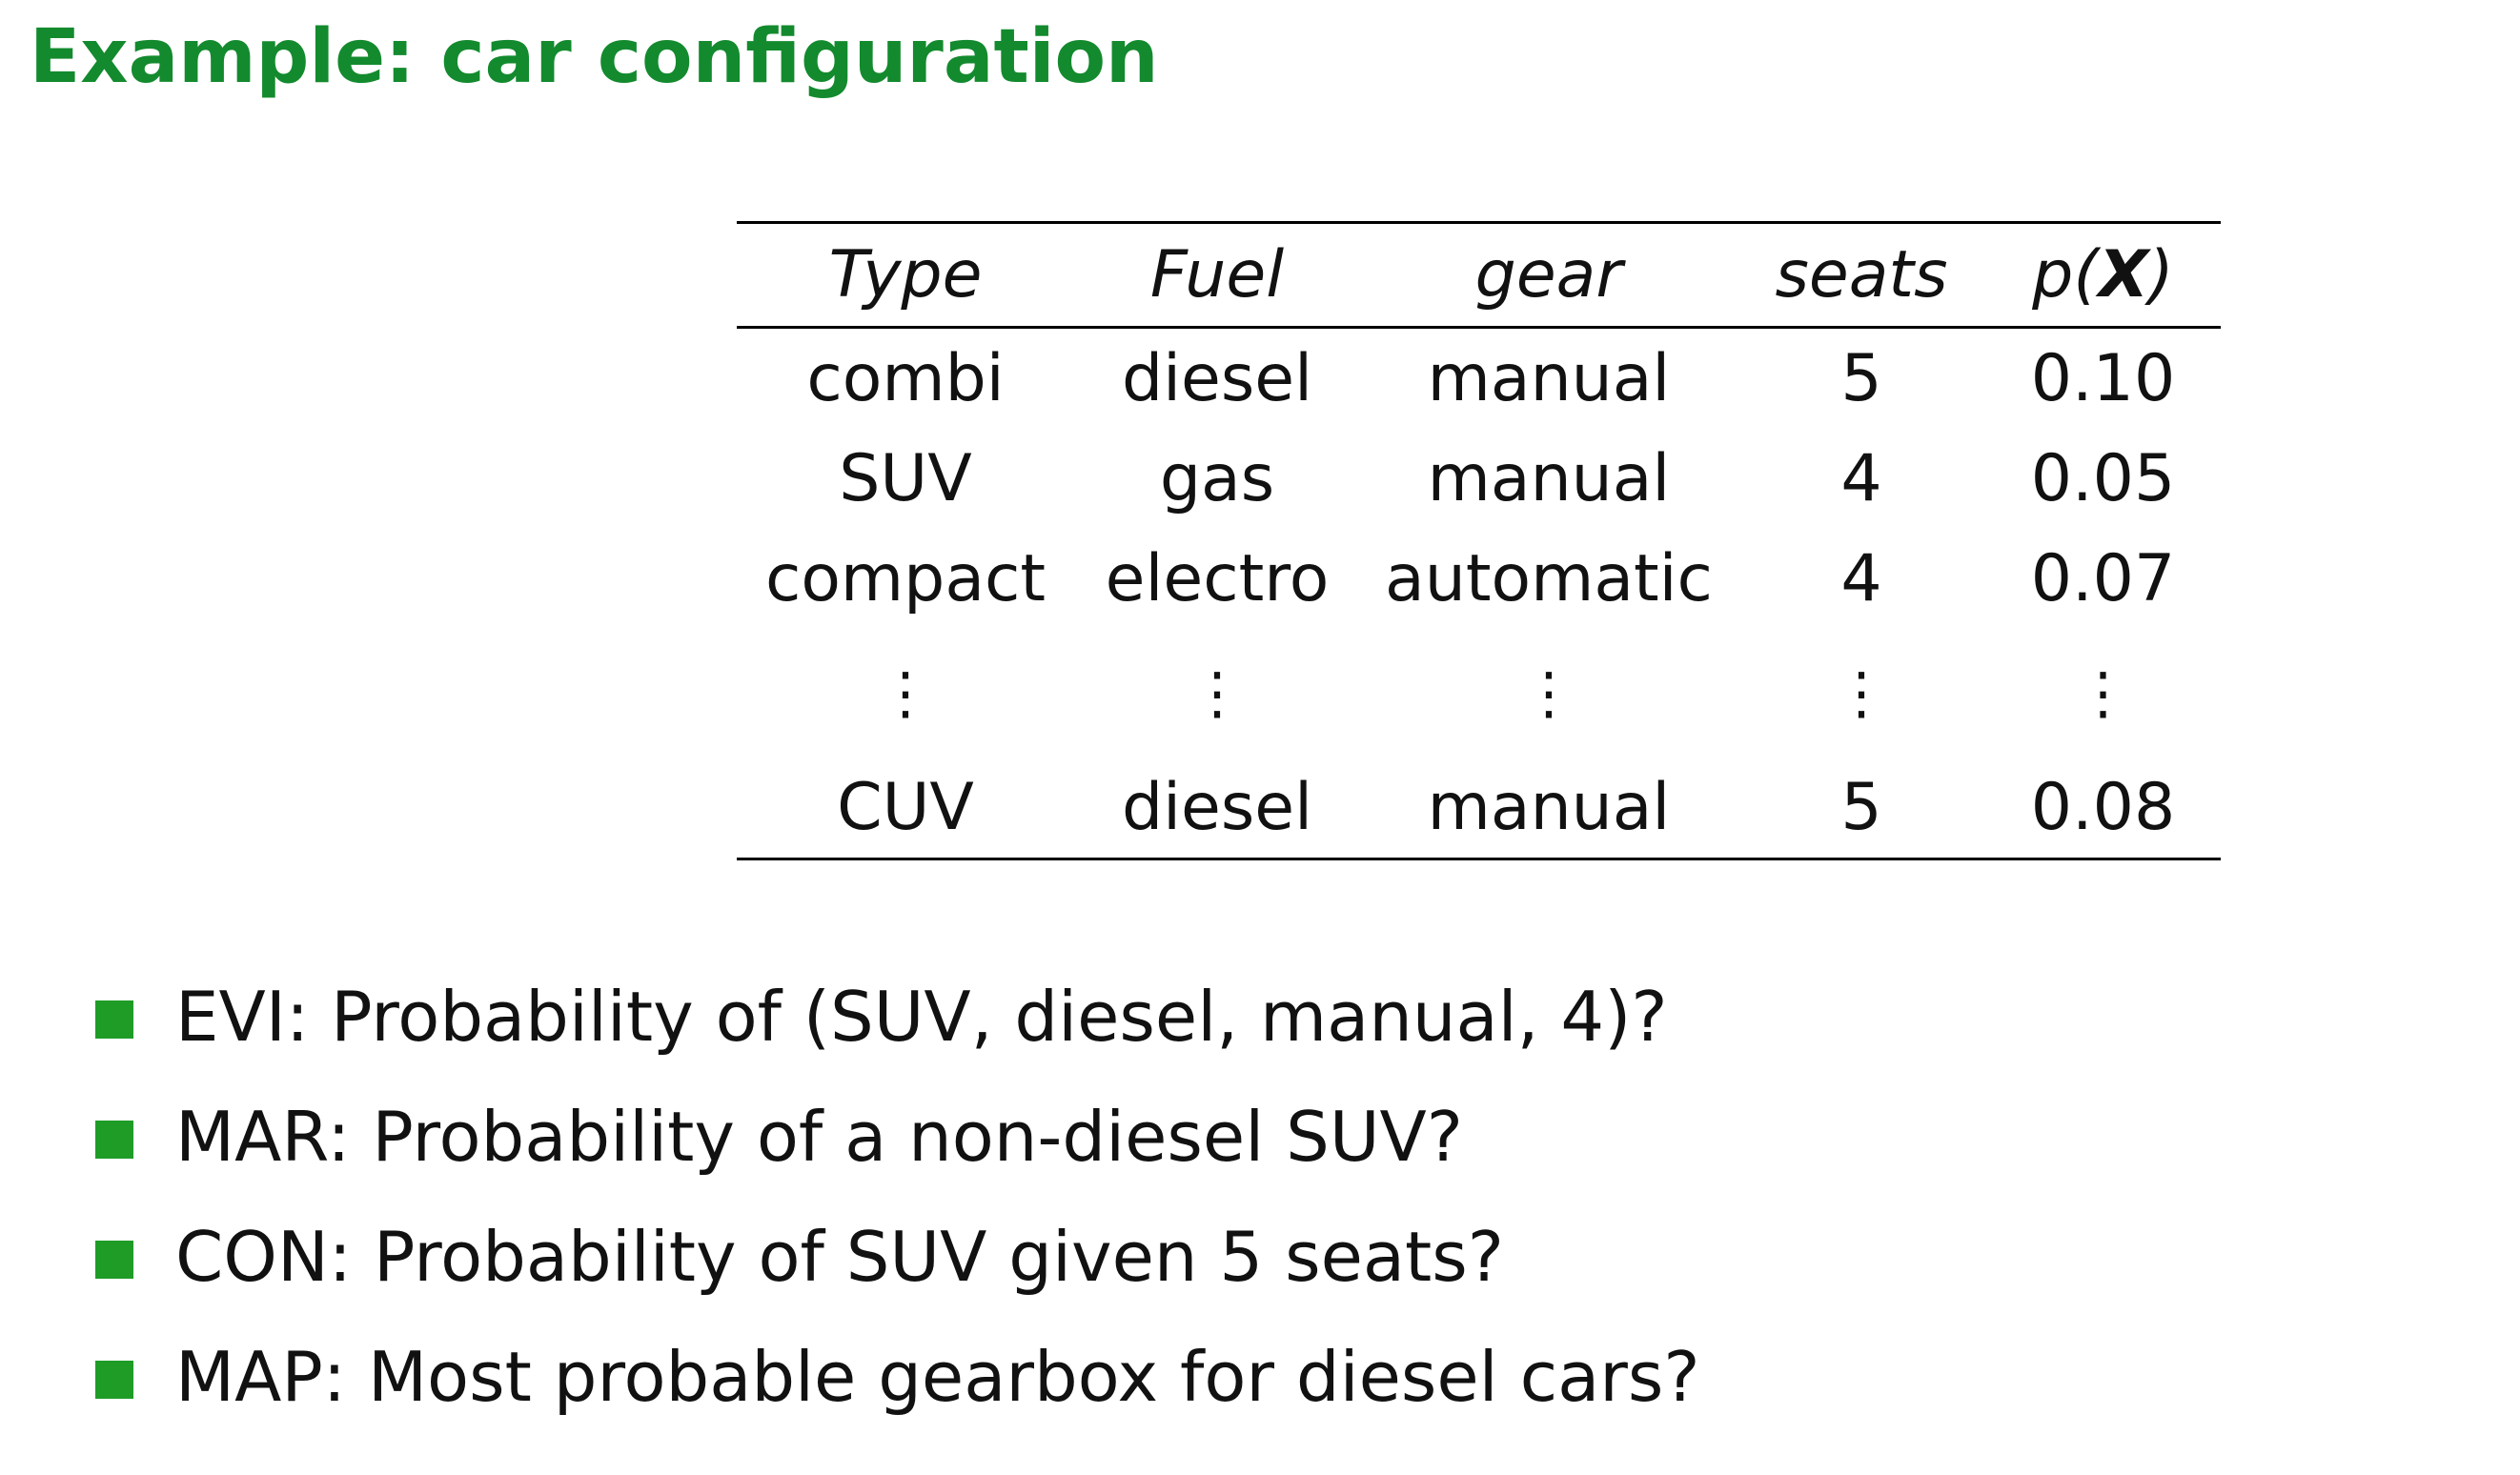 The height and width of the screenshot is (1475, 2520). I want to click on header-probability: p(X), so click(2103, 275).